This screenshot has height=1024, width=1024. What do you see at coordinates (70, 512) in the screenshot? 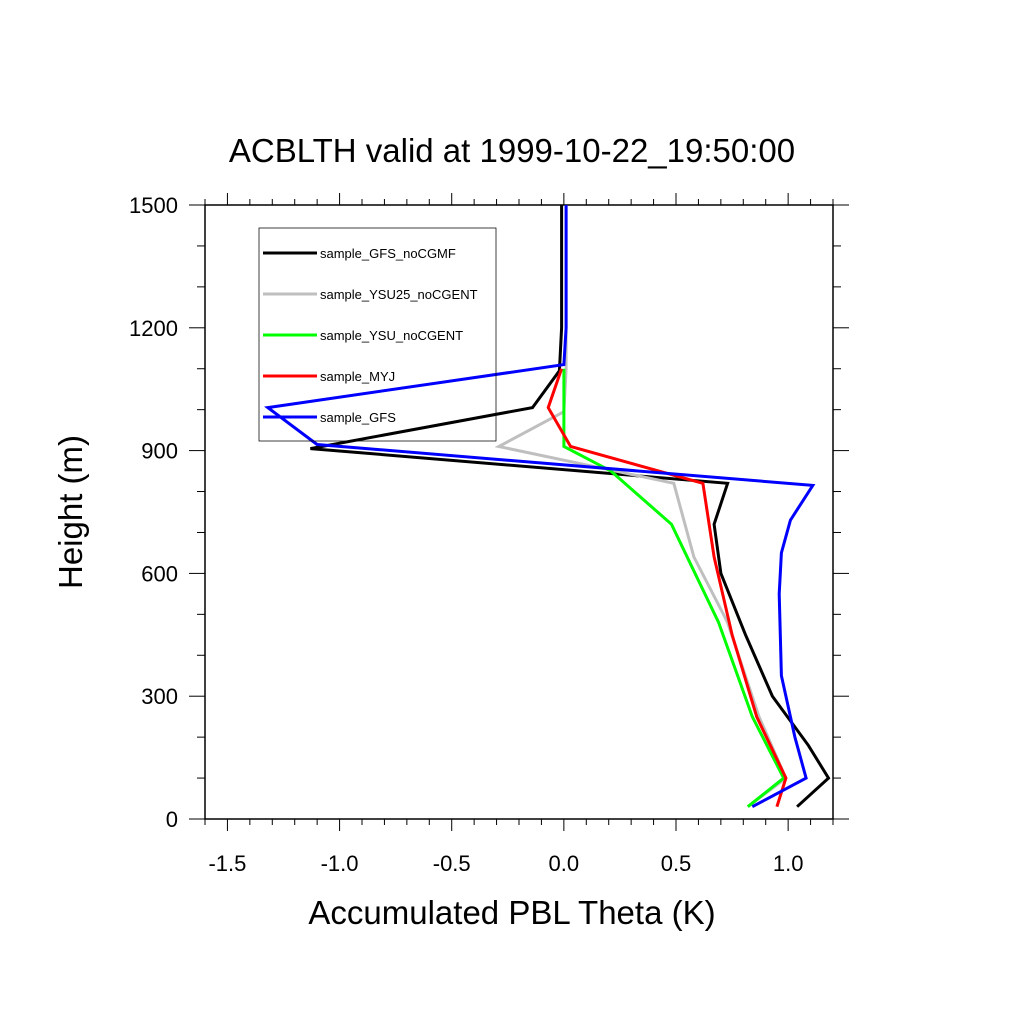
I see `y-axis-label: Height (m)` at bounding box center [70, 512].